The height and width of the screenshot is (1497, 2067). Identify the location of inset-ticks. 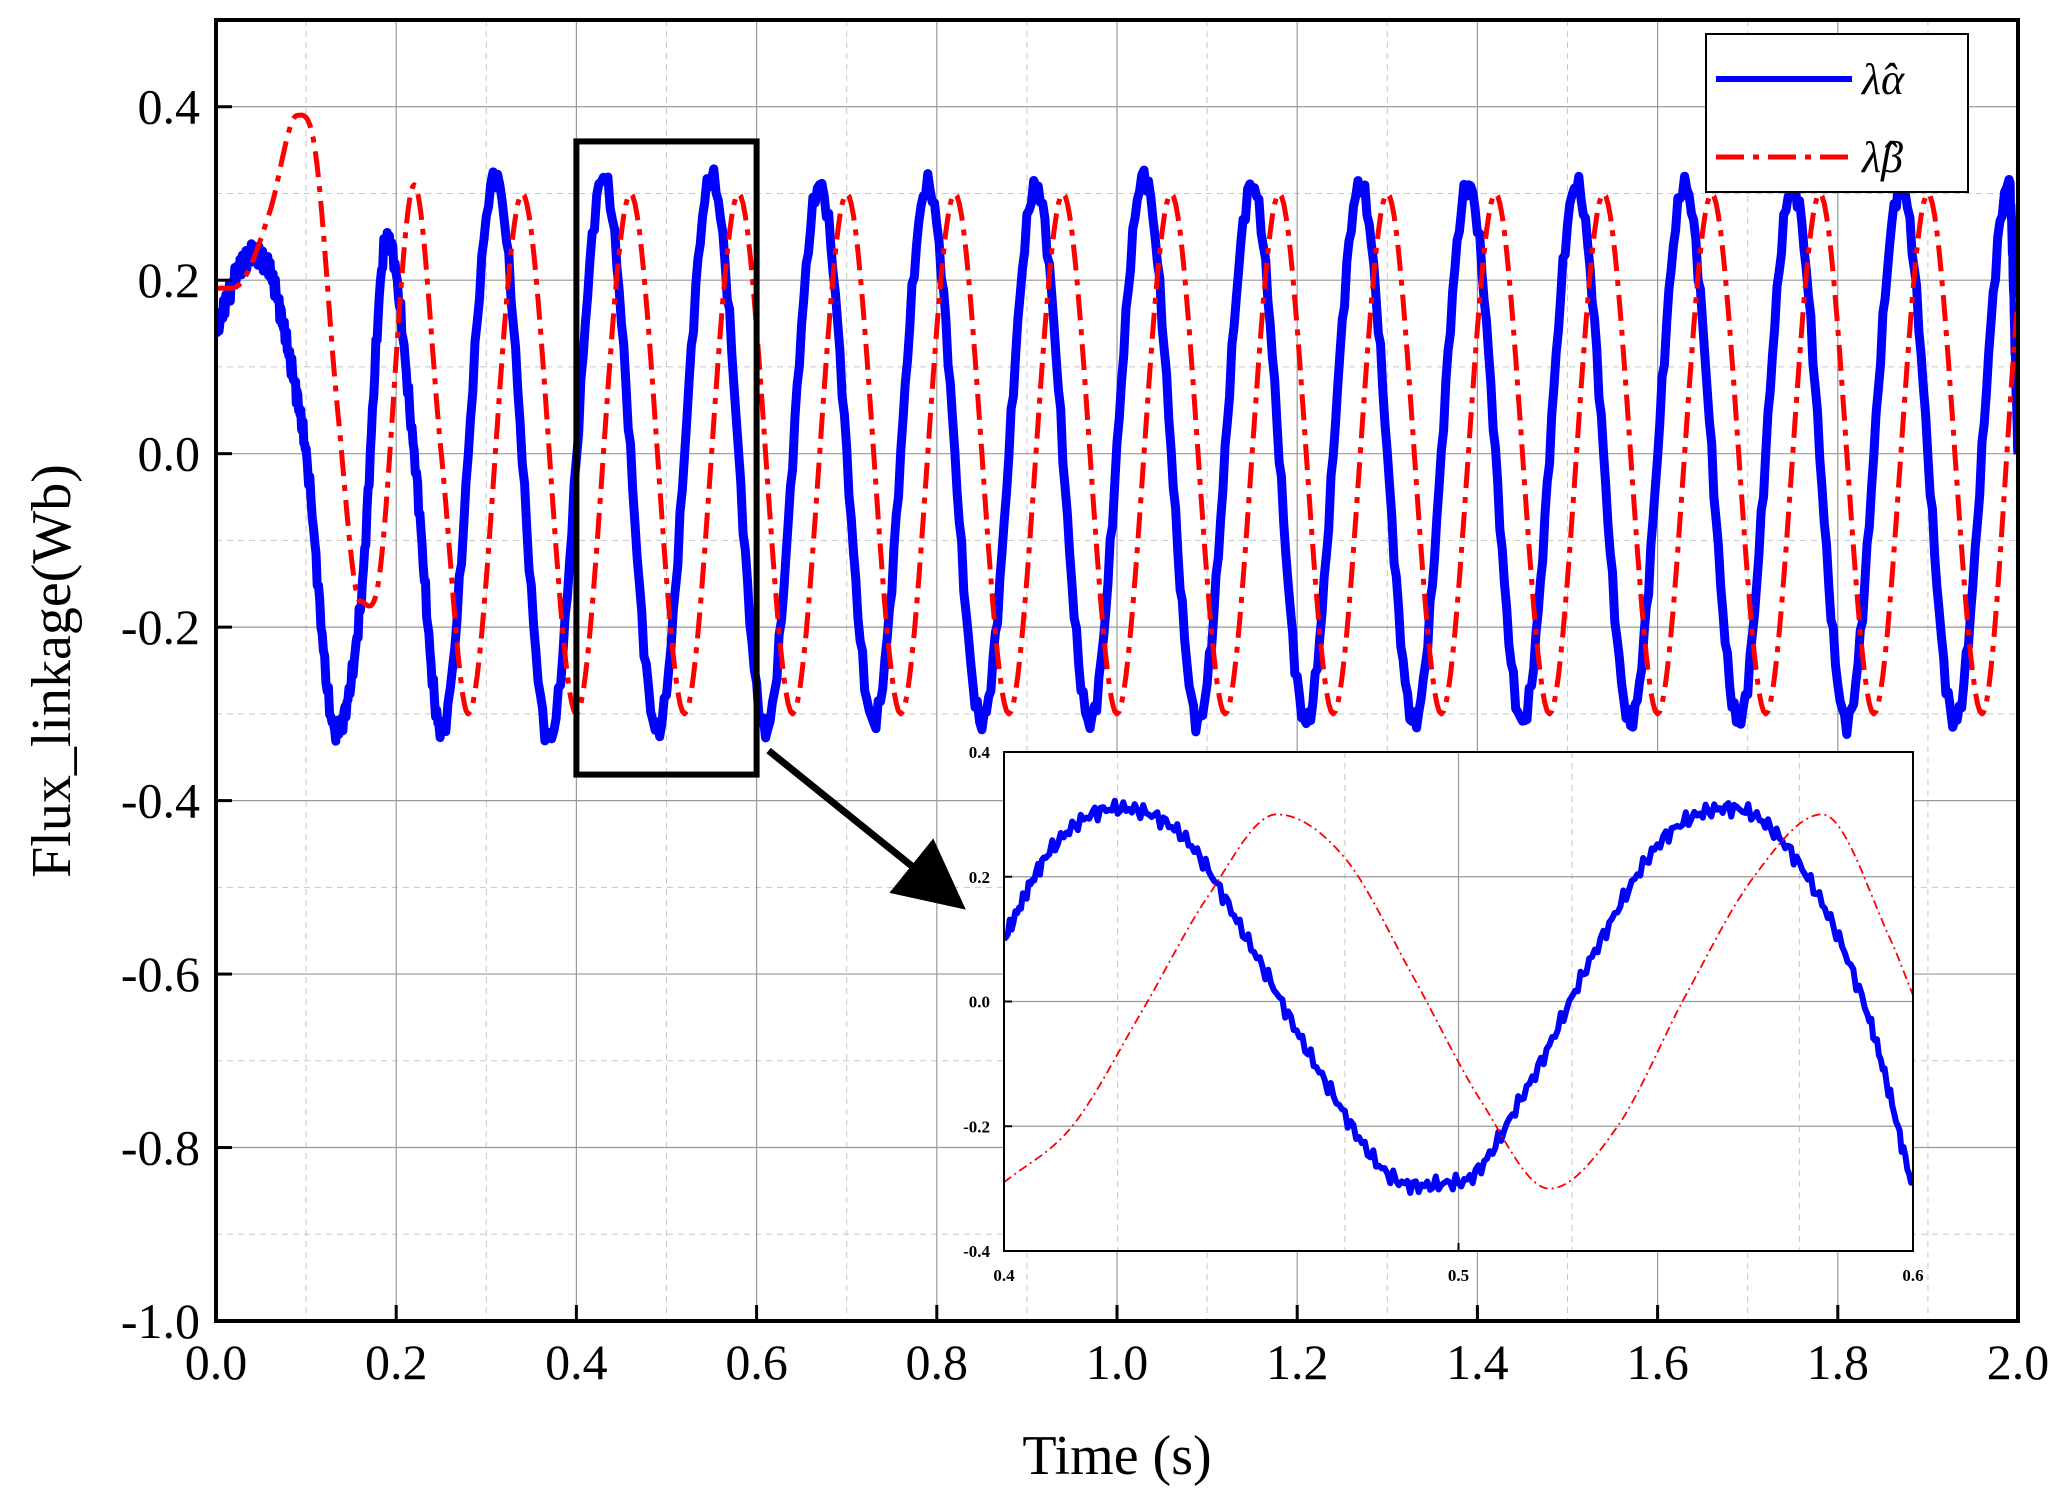
(1458, 1001).